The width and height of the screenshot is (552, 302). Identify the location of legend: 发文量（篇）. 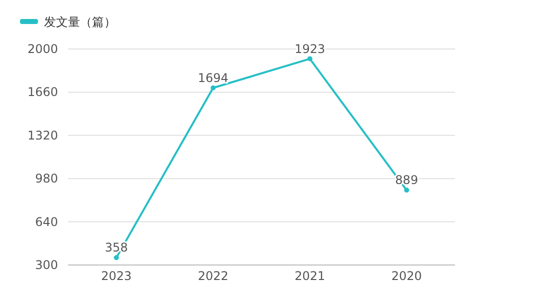
(68, 22).